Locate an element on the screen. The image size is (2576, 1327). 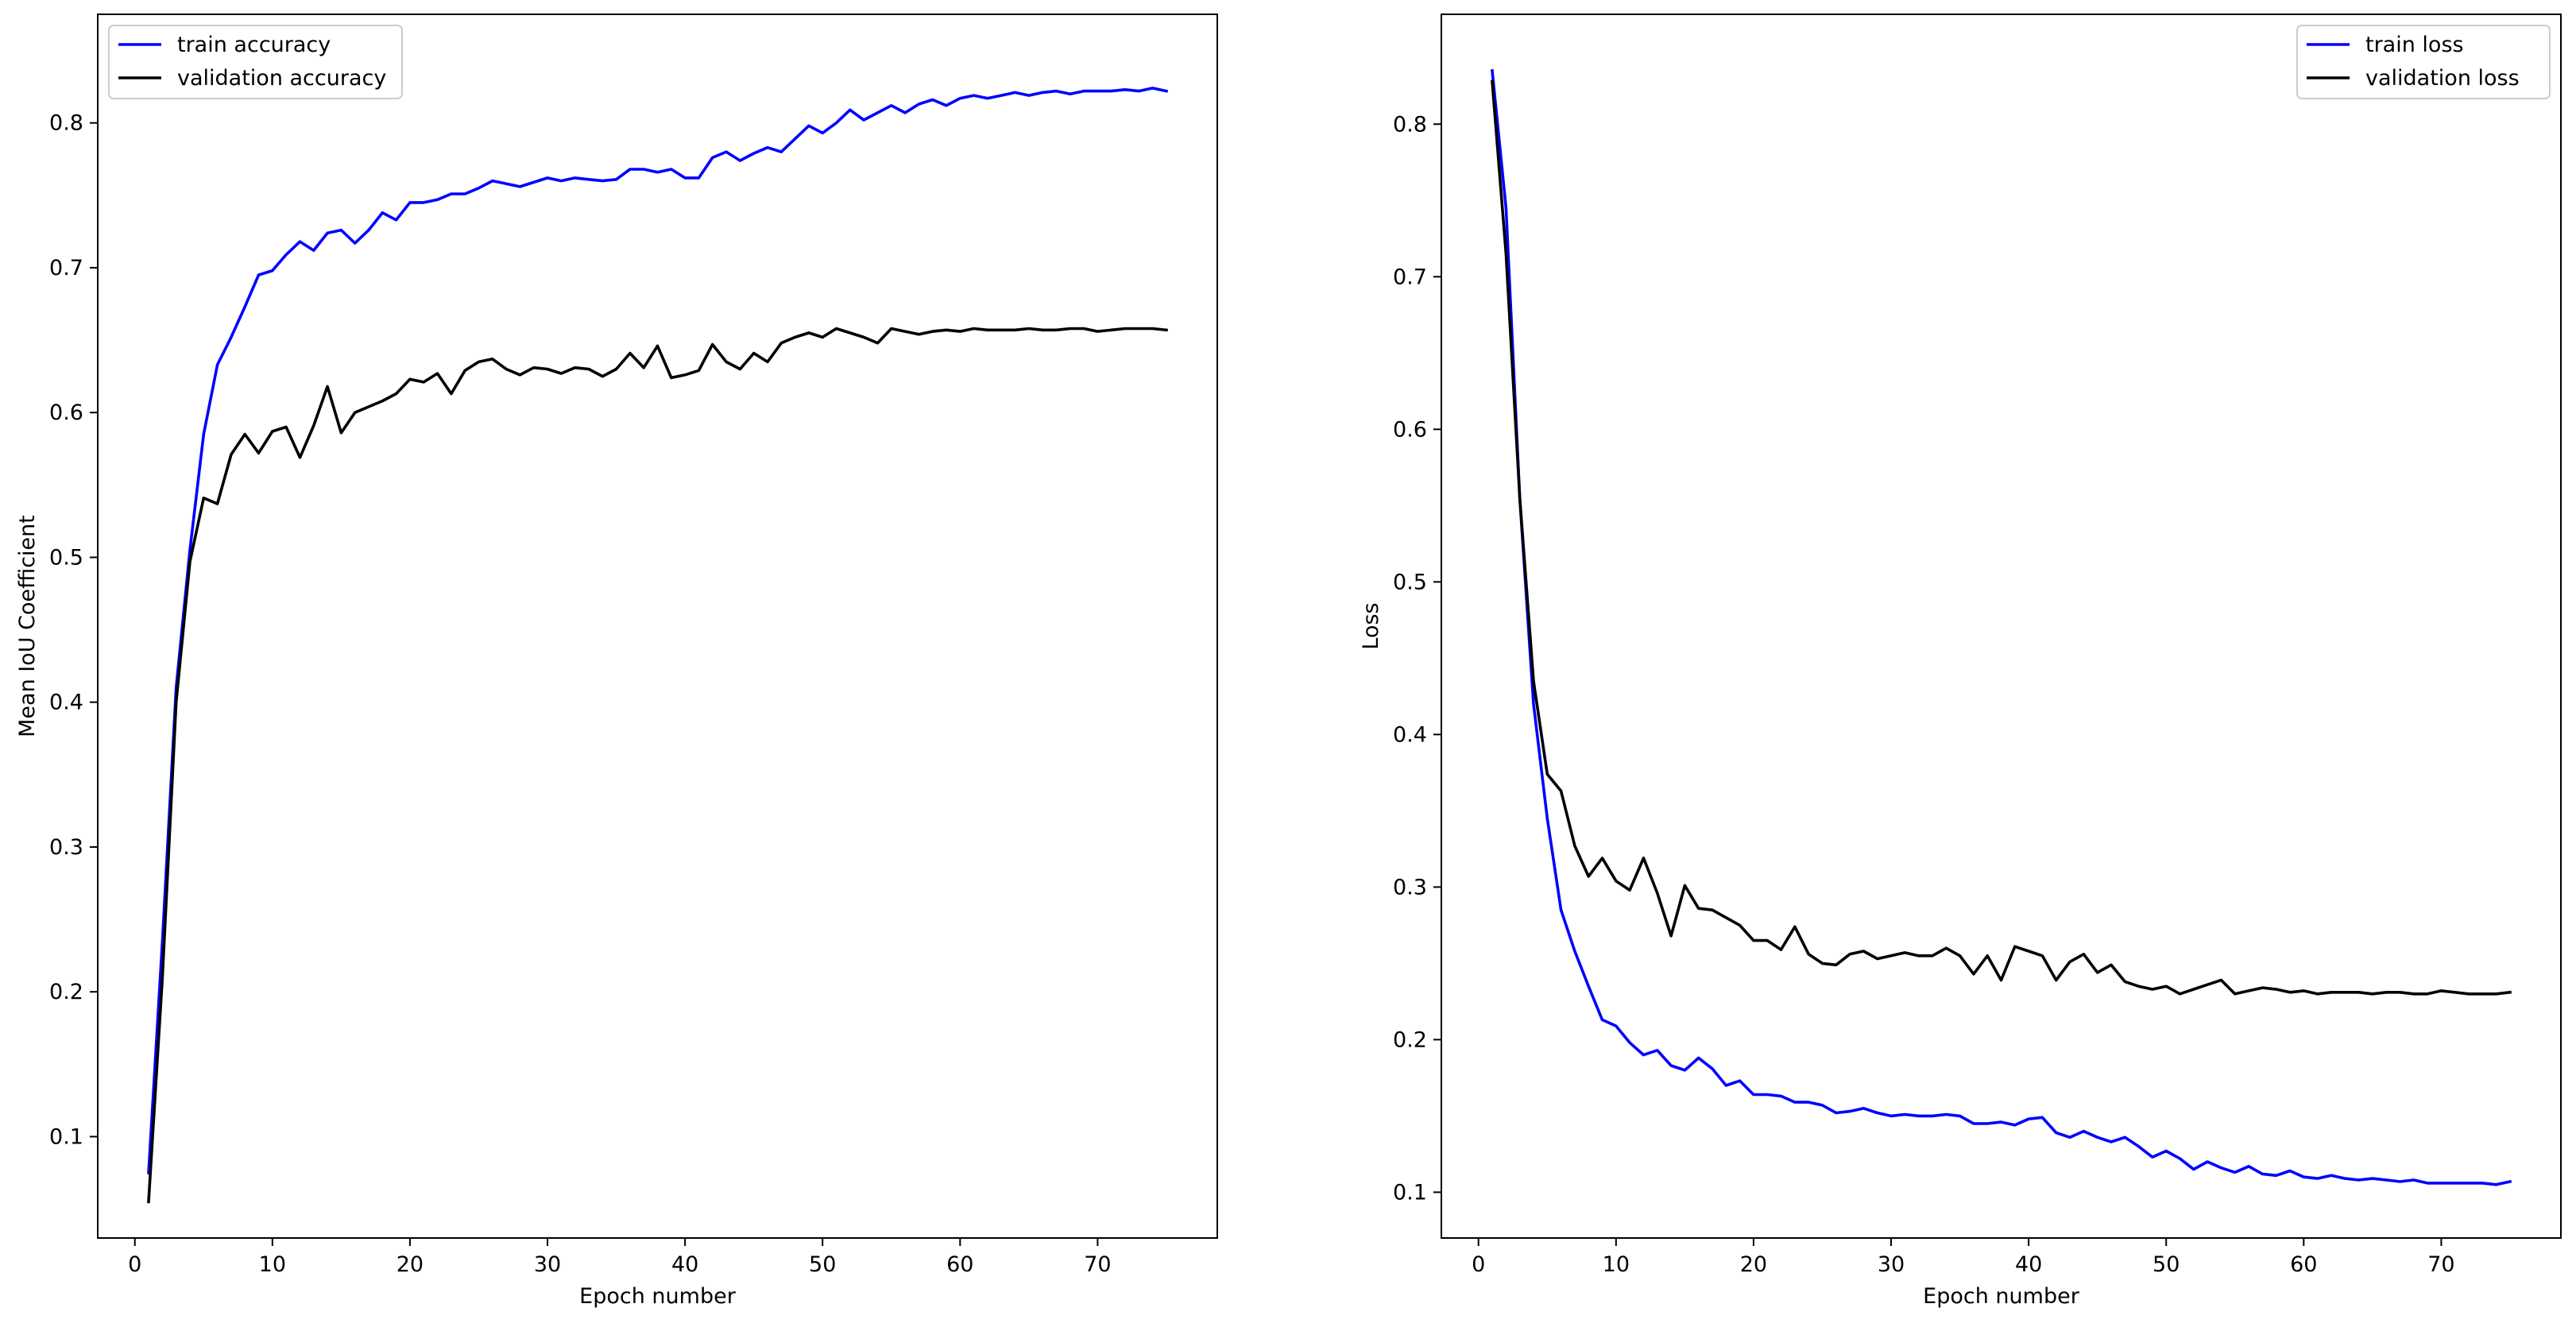
legend-label: validation loss is located at coordinates (2442, 79).